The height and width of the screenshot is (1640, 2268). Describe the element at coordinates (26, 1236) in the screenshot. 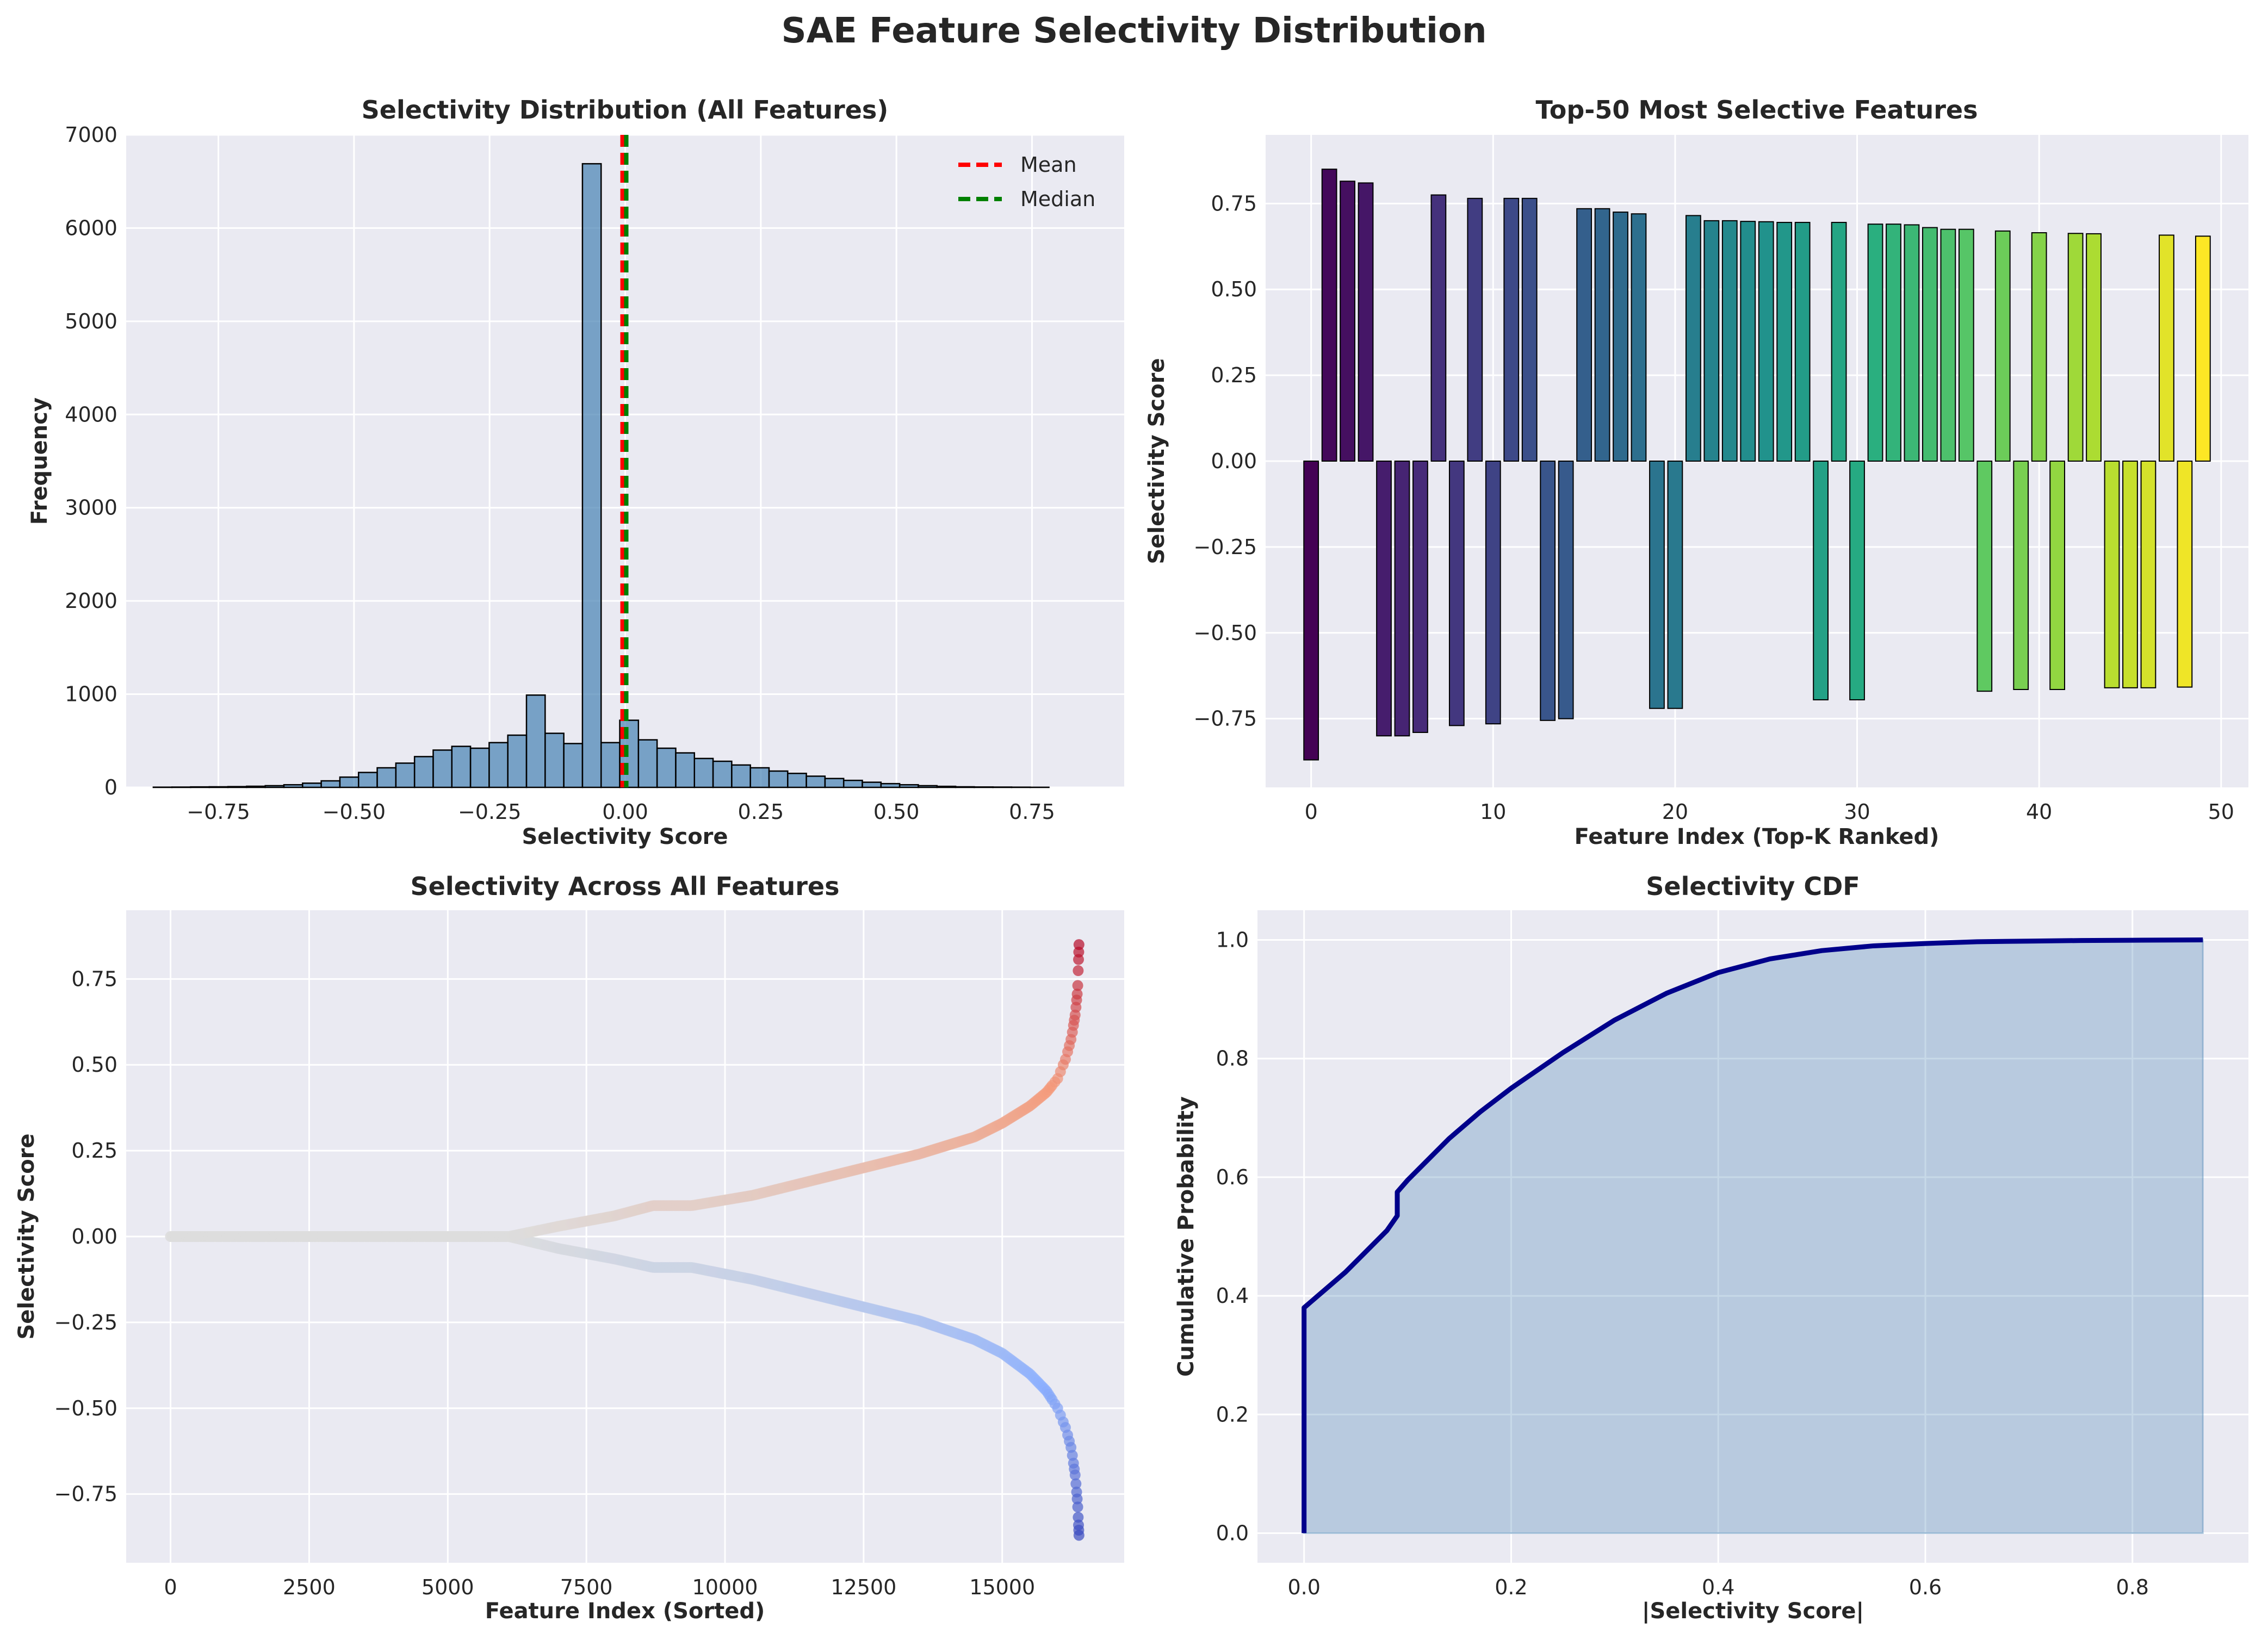

I see `y-axis-label: Selectivity Score` at that location.